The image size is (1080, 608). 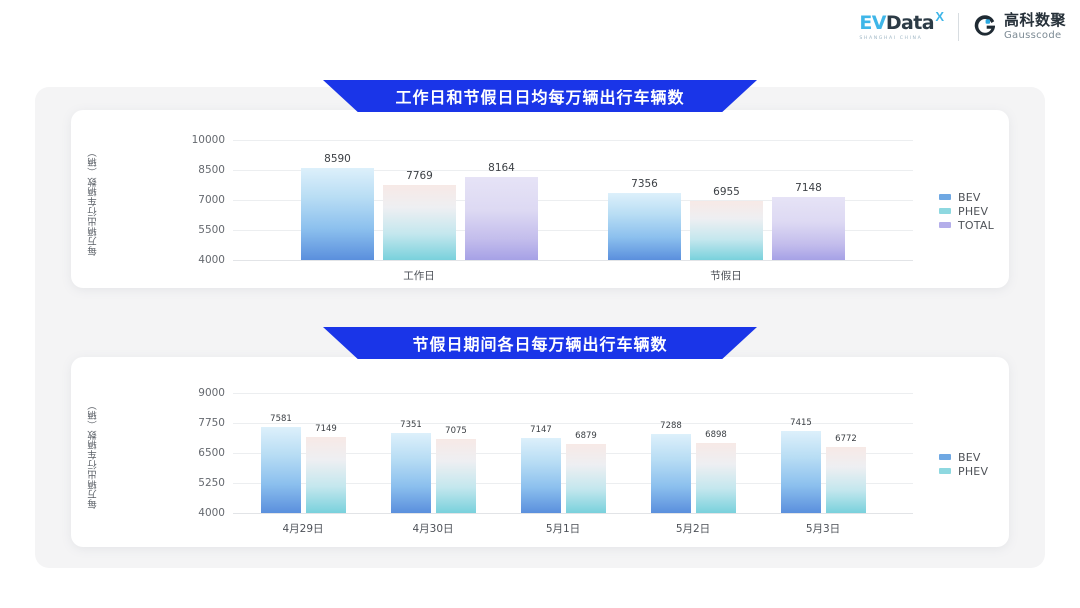 What do you see at coordinates (671, 426) in the screenshot?
I see `chart-2-bar-value: 7288` at bounding box center [671, 426].